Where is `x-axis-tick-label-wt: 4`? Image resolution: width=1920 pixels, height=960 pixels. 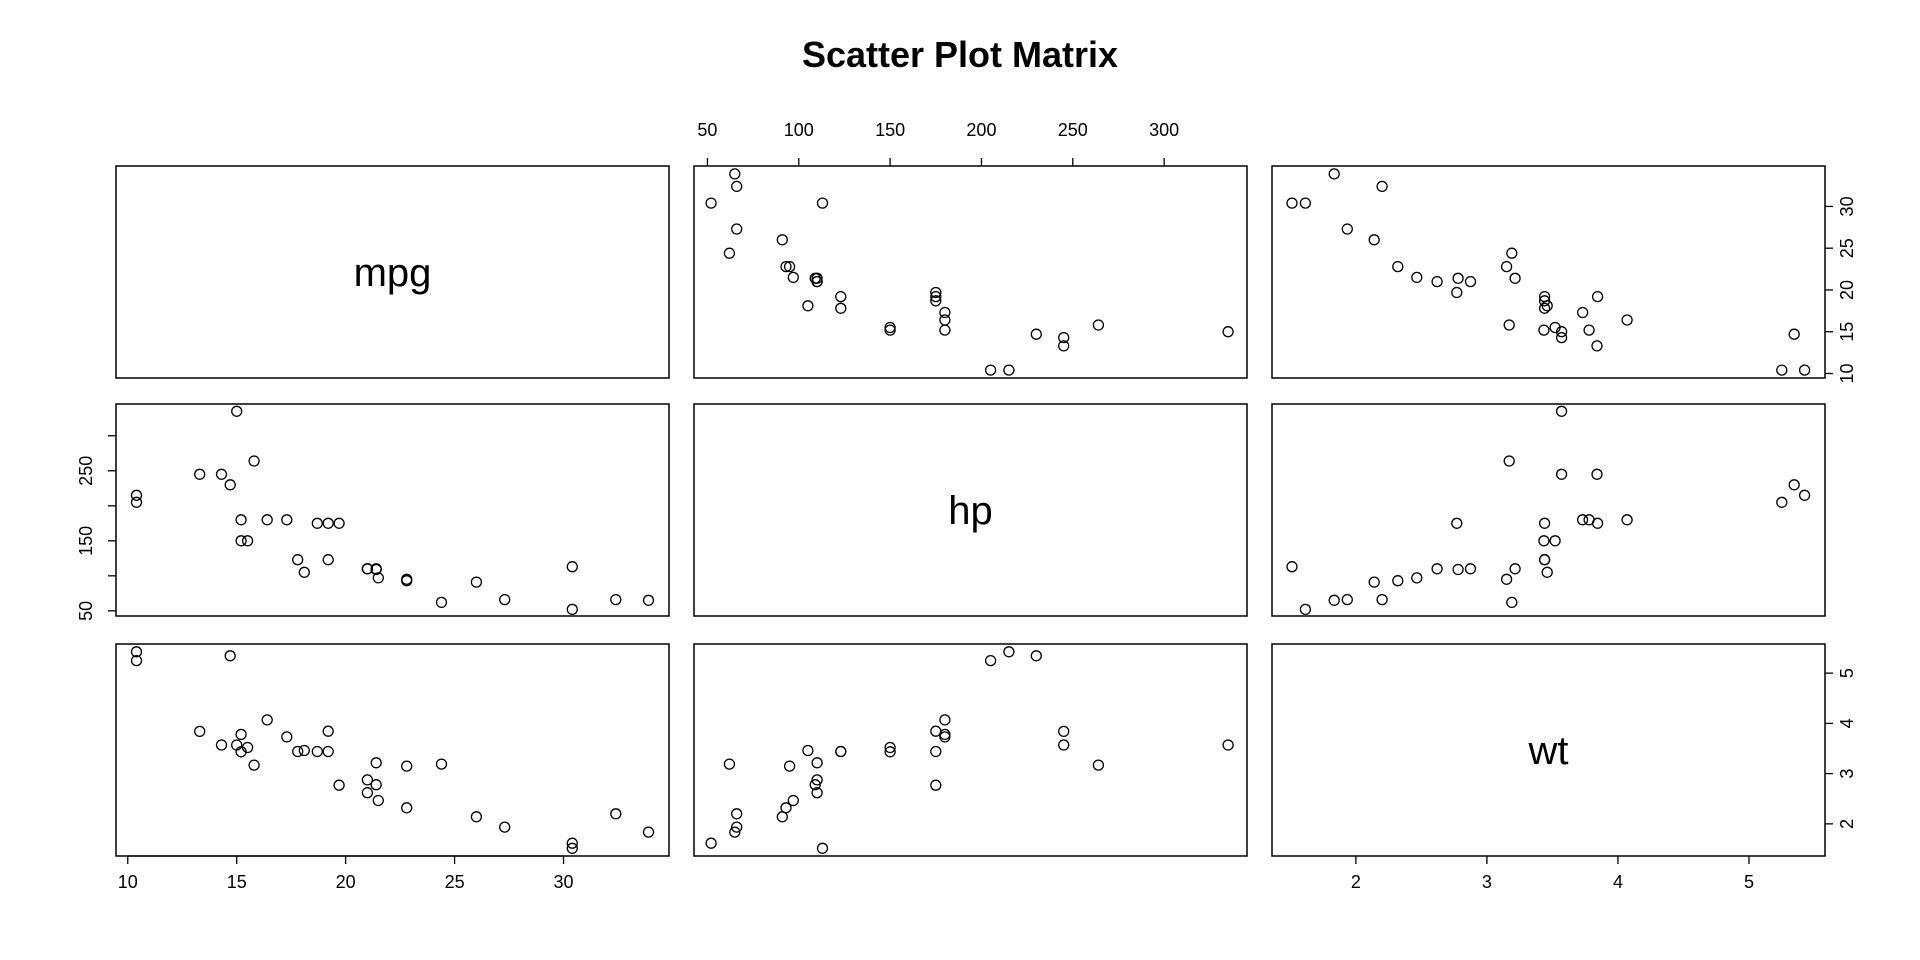
x-axis-tick-label-wt: 4 is located at coordinates (1618, 882).